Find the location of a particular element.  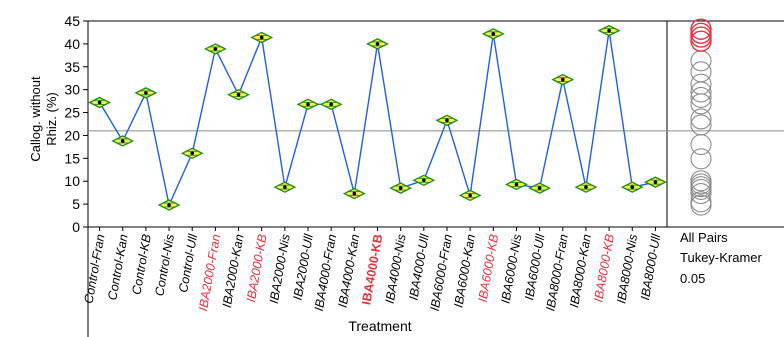

x-tick-label: IBA8000-Kan is located at coordinates (580, 271).